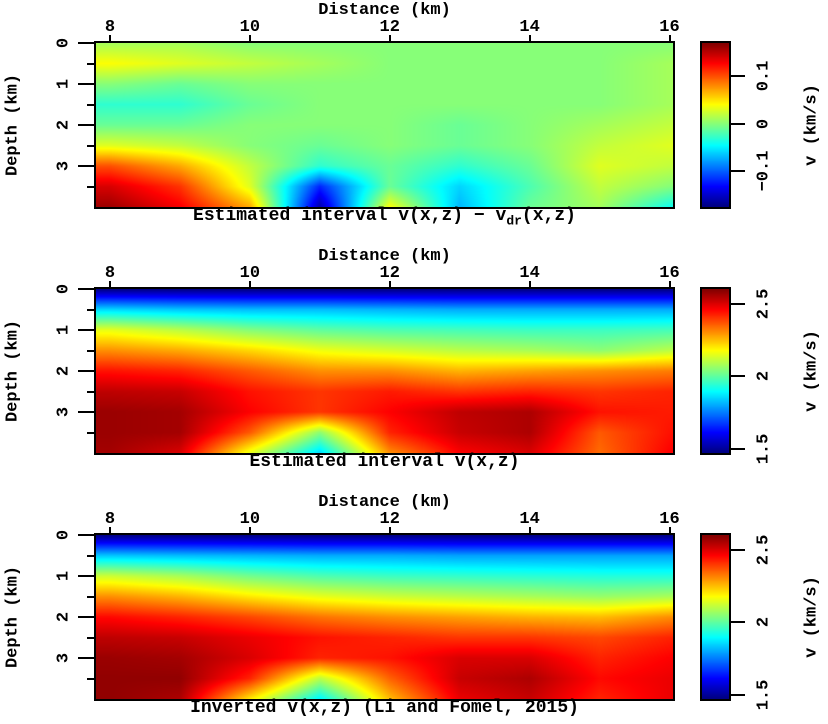  Describe the element at coordinates (64, 84) in the screenshot. I see `depth-tick-label: 1` at that location.